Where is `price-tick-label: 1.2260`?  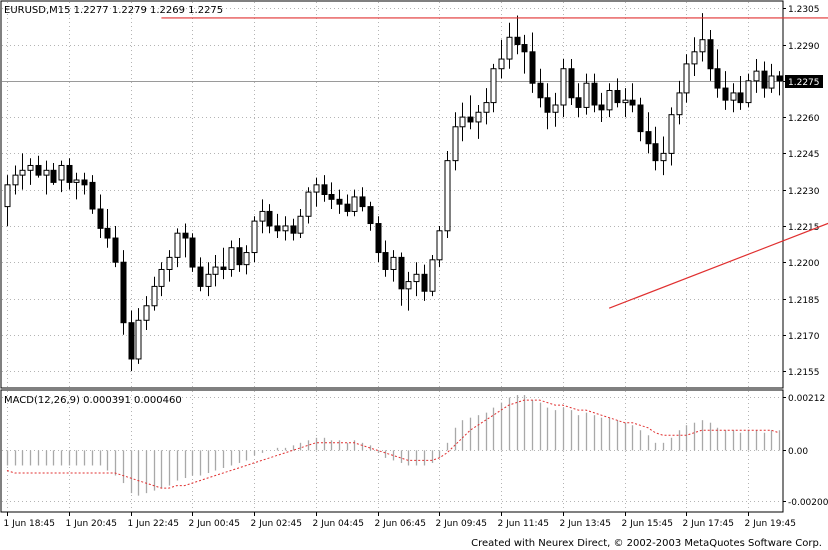
price-tick-label: 1.2260 is located at coordinates (804, 119).